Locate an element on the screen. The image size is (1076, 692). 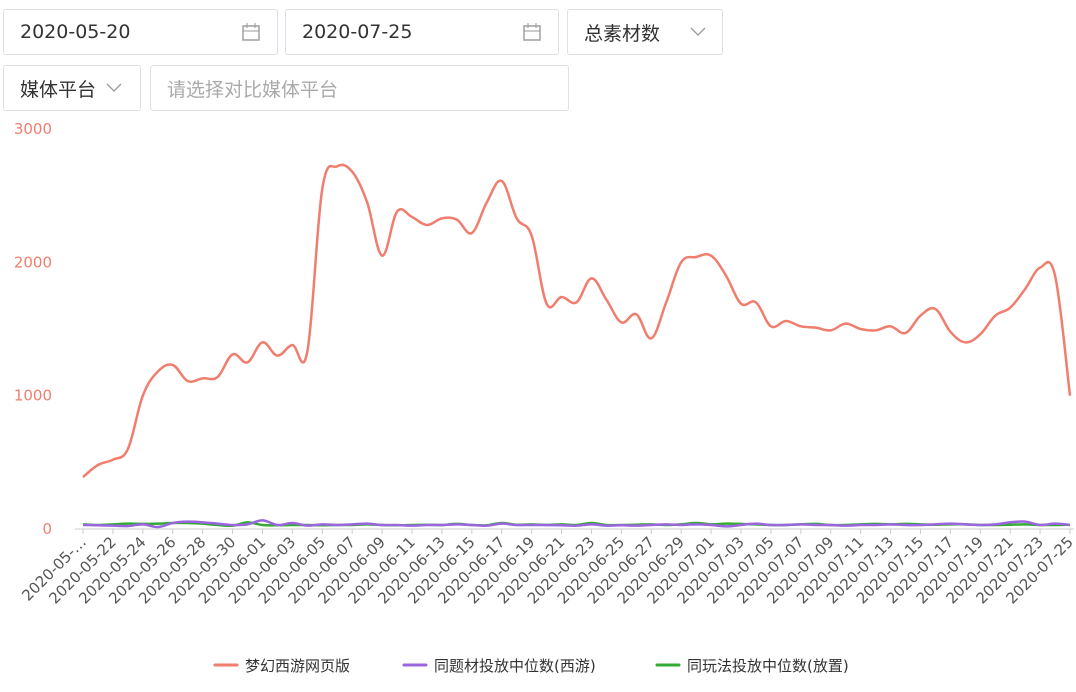
legend-label: 同玩法投放中位数(放置) is located at coordinates (768, 666).